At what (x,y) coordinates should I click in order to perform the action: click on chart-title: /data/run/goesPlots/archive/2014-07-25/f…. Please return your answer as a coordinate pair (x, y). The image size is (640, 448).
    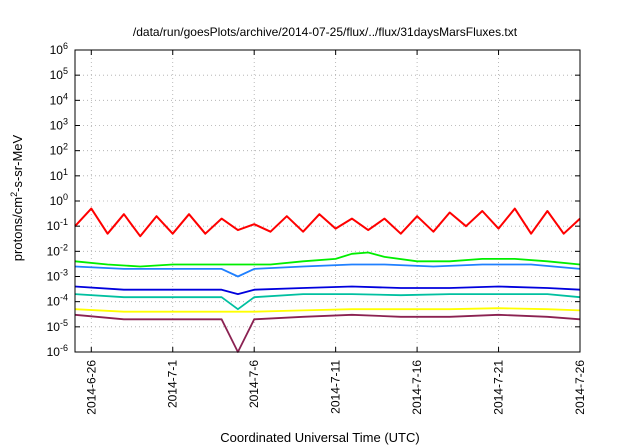
    Looking at the image, I should click on (325, 32).